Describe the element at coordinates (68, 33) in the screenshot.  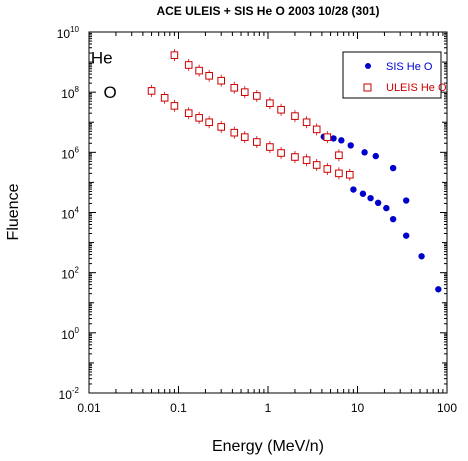
I see `y-tick-label: 10¹⁰` at that location.